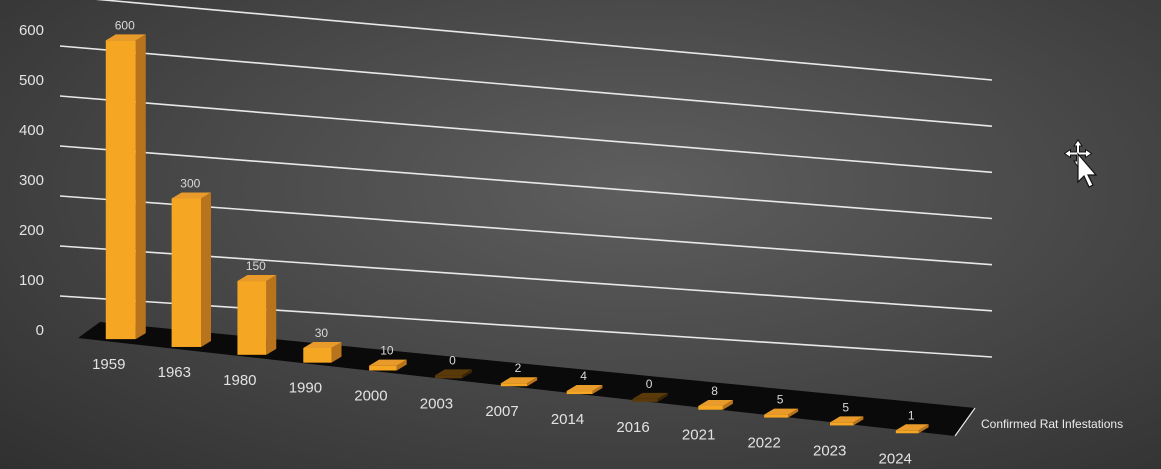  I want to click on x-tick-label: 2022, so click(763, 443).